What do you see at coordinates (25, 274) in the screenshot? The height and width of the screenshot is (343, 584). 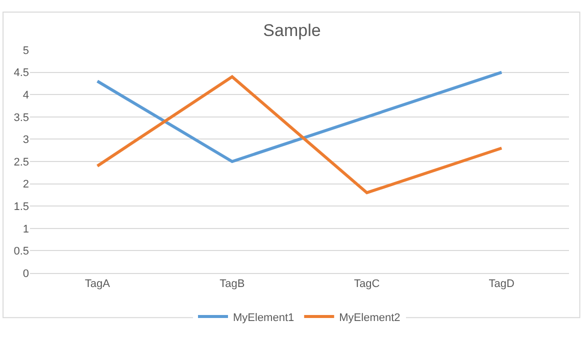 I see `y-tick-label: 0` at bounding box center [25, 274].